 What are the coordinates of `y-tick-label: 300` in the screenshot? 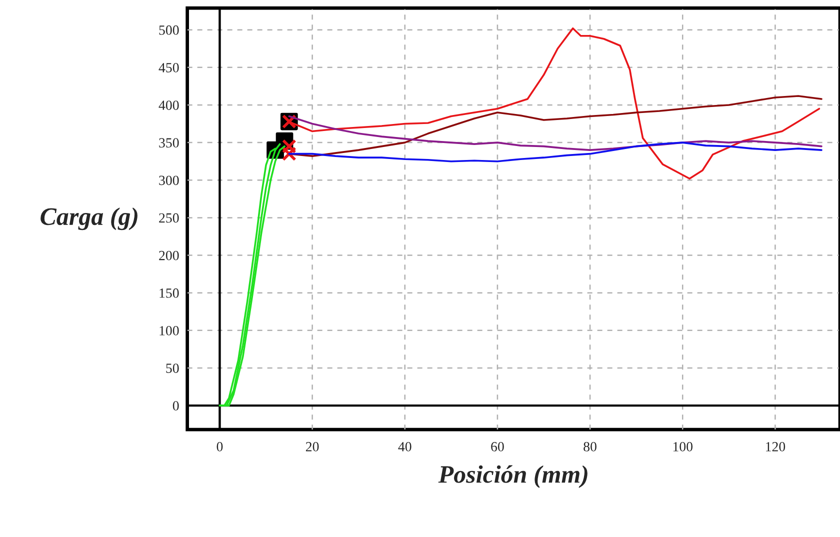 It's located at (169, 181).